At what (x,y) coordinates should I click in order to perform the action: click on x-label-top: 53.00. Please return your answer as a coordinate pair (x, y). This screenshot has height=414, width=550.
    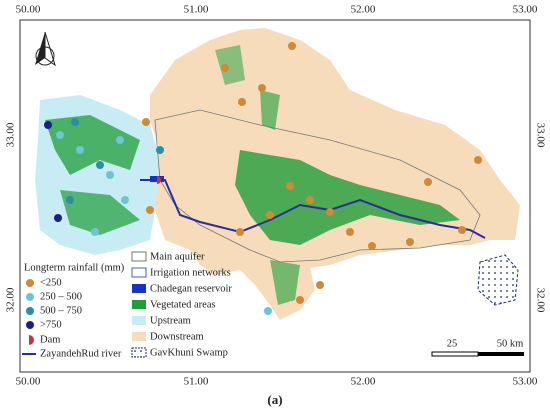
    Looking at the image, I should click on (525, 10).